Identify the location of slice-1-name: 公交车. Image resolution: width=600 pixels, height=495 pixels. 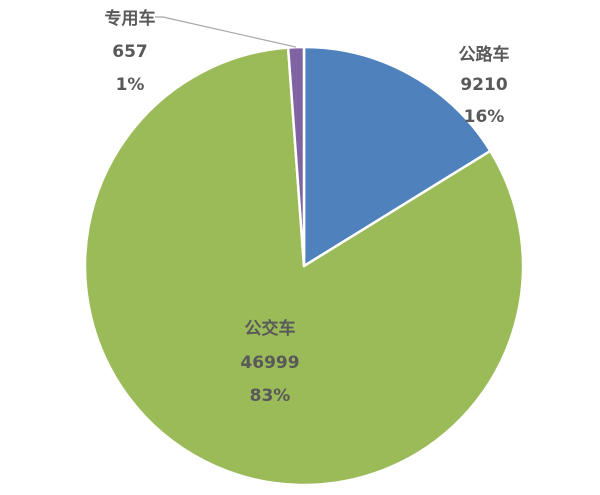
(270, 328).